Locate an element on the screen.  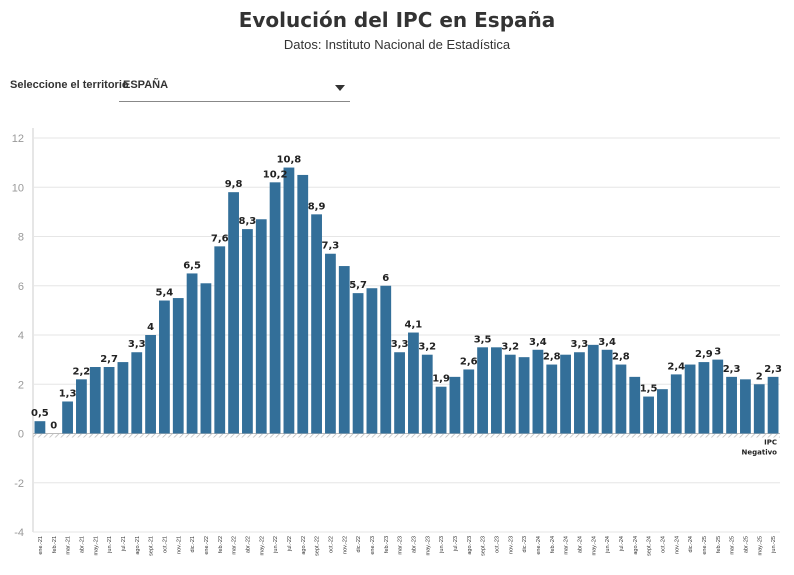
x-tick-label: jul.-23 is located at coordinates (456, 544).